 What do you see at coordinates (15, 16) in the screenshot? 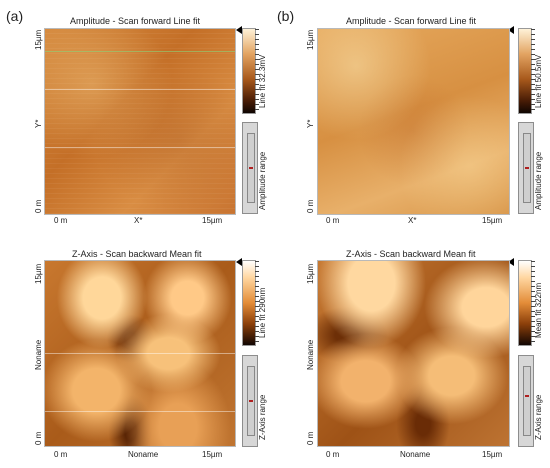
I see `panel-letter-a: (a)` at bounding box center [15, 16].